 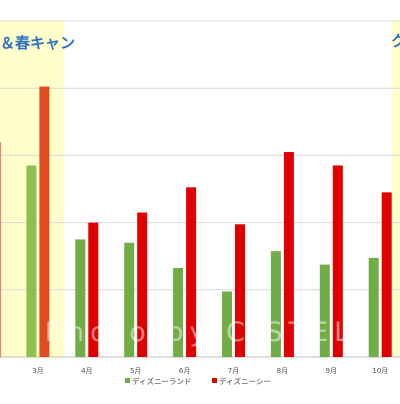 I want to click on annotation-right-fragment: ク, so click(x=395, y=41).